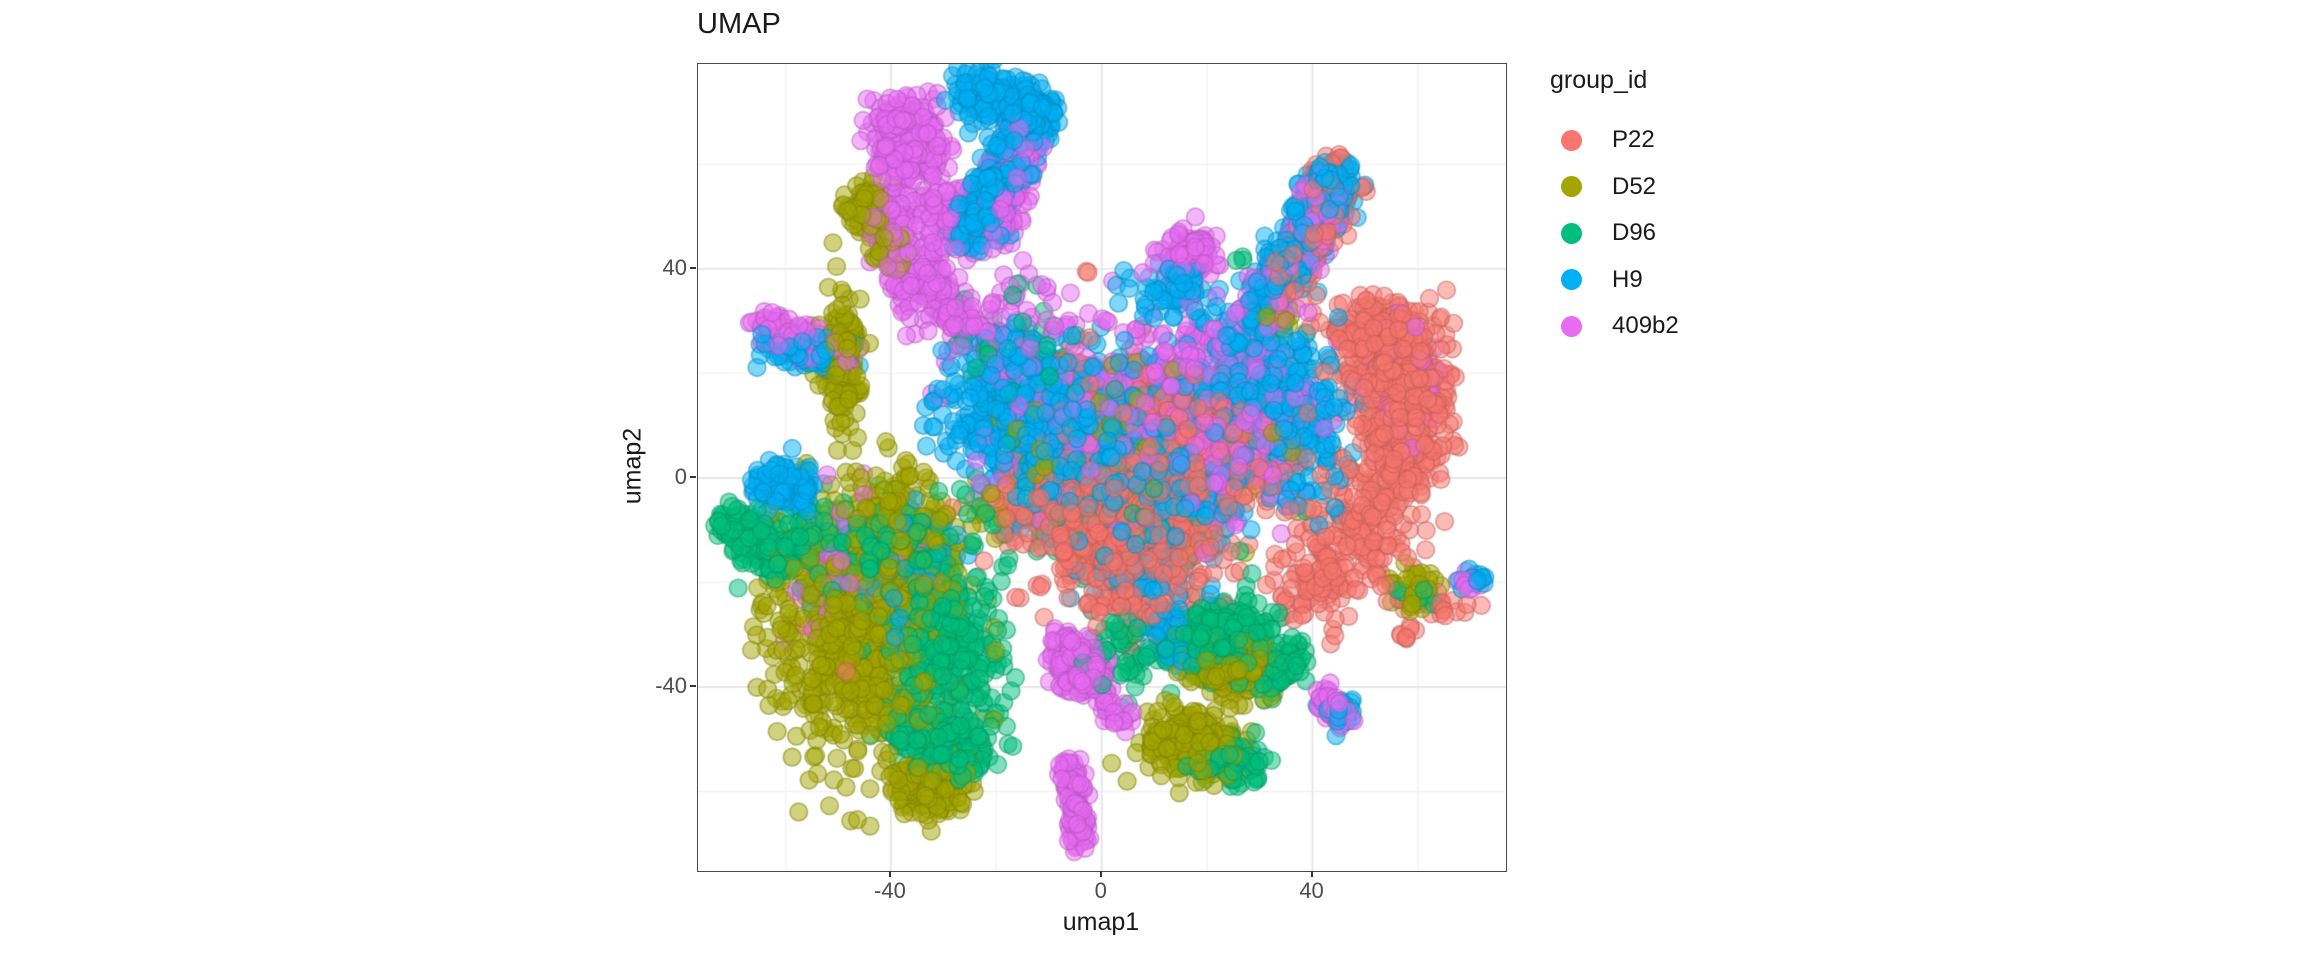 This screenshot has width=2304, height=960. What do you see at coordinates (1634, 233) in the screenshot?
I see `legend-label: D96` at bounding box center [1634, 233].